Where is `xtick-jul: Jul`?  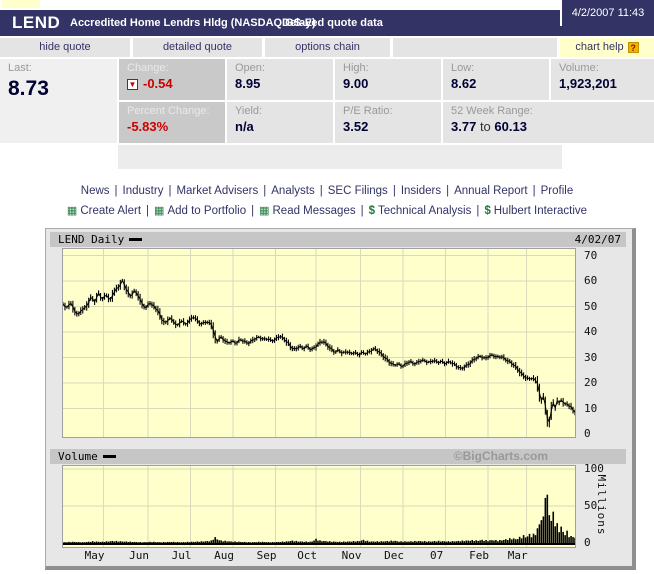 xtick-jul: Jul is located at coordinates (181, 555).